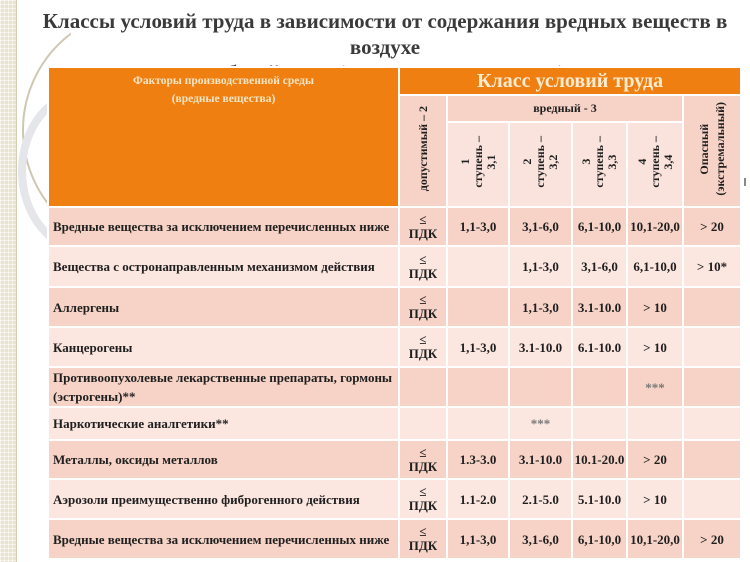  I want to click on header-allowed-label: допустимый – 2, so click(422, 149).